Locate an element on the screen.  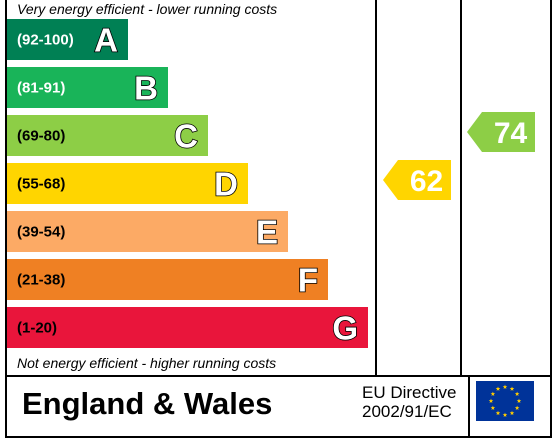
band-d-range: (55-68) is located at coordinates (41, 184).